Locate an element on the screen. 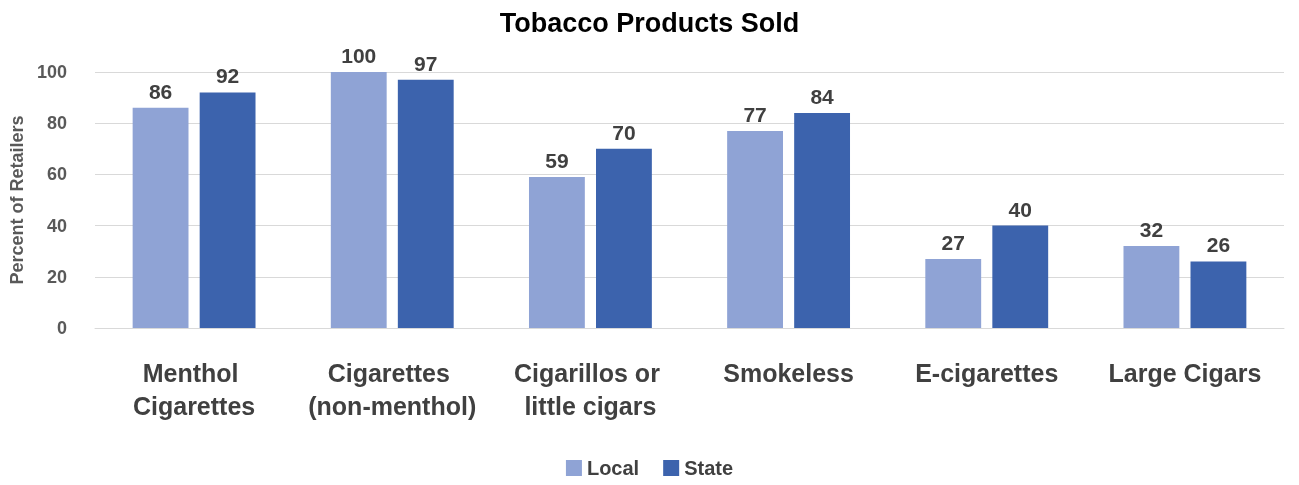 This screenshot has width=1299, height=485. data-label: 86 is located at coordinates (160, 91).